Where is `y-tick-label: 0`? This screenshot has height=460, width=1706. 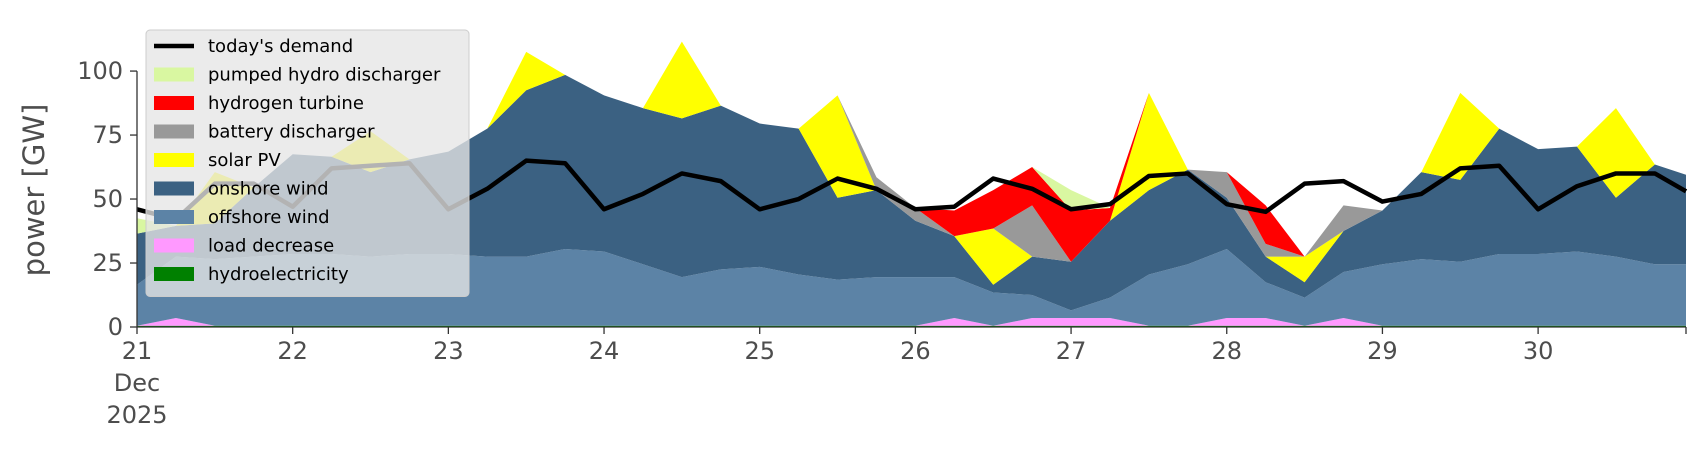
y-tick-label: 0 is located at coordinates (115, 327).